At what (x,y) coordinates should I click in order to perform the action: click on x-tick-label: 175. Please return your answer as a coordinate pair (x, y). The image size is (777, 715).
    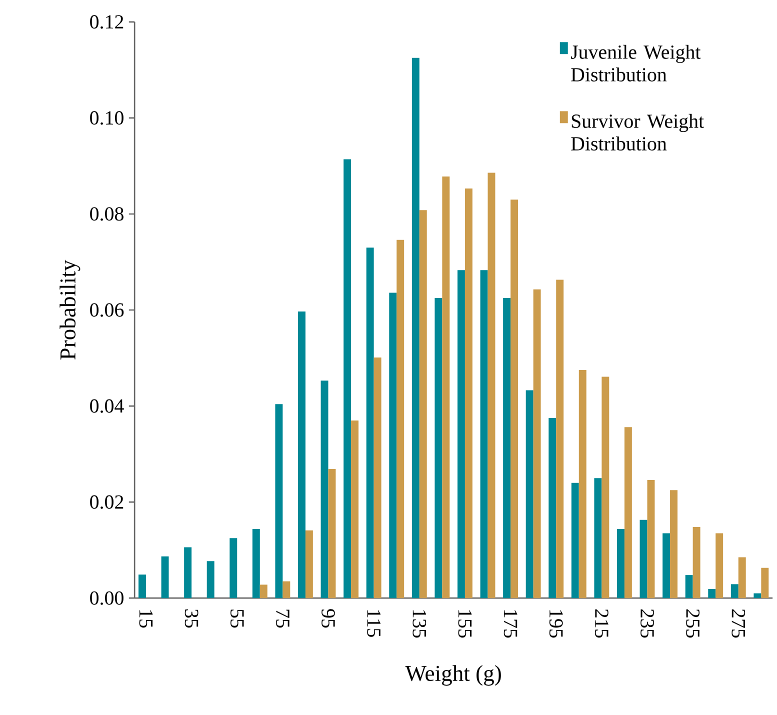
    Looking at the image, I should click on (511, 624).